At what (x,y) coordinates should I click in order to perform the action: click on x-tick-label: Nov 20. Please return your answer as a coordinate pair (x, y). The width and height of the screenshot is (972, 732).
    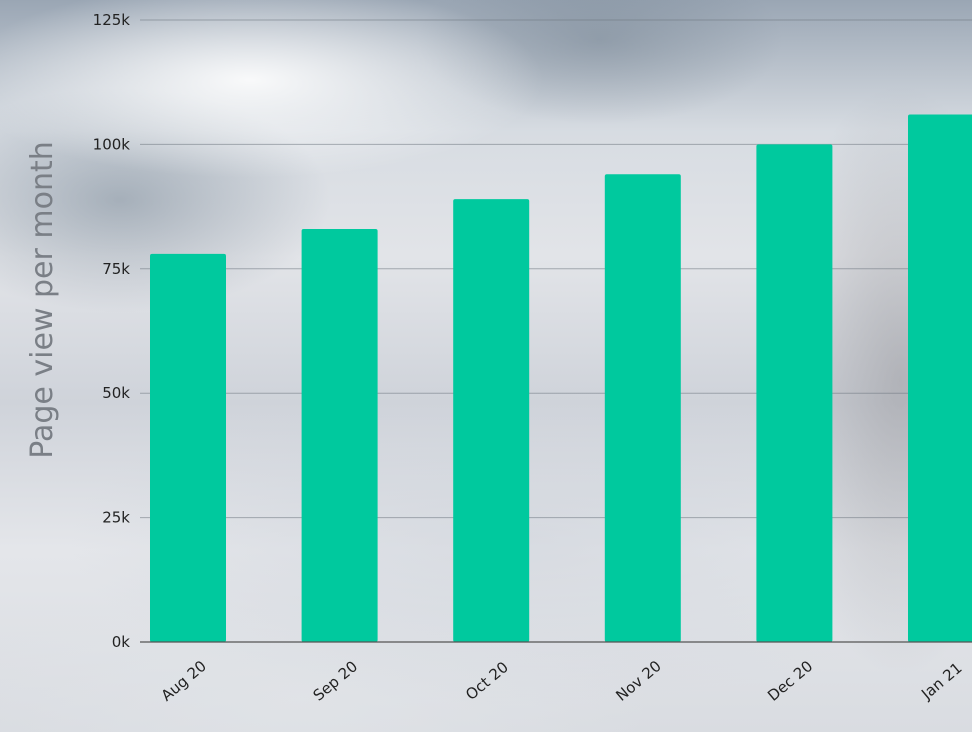
    Looking at the image, I should click on (638, 681).